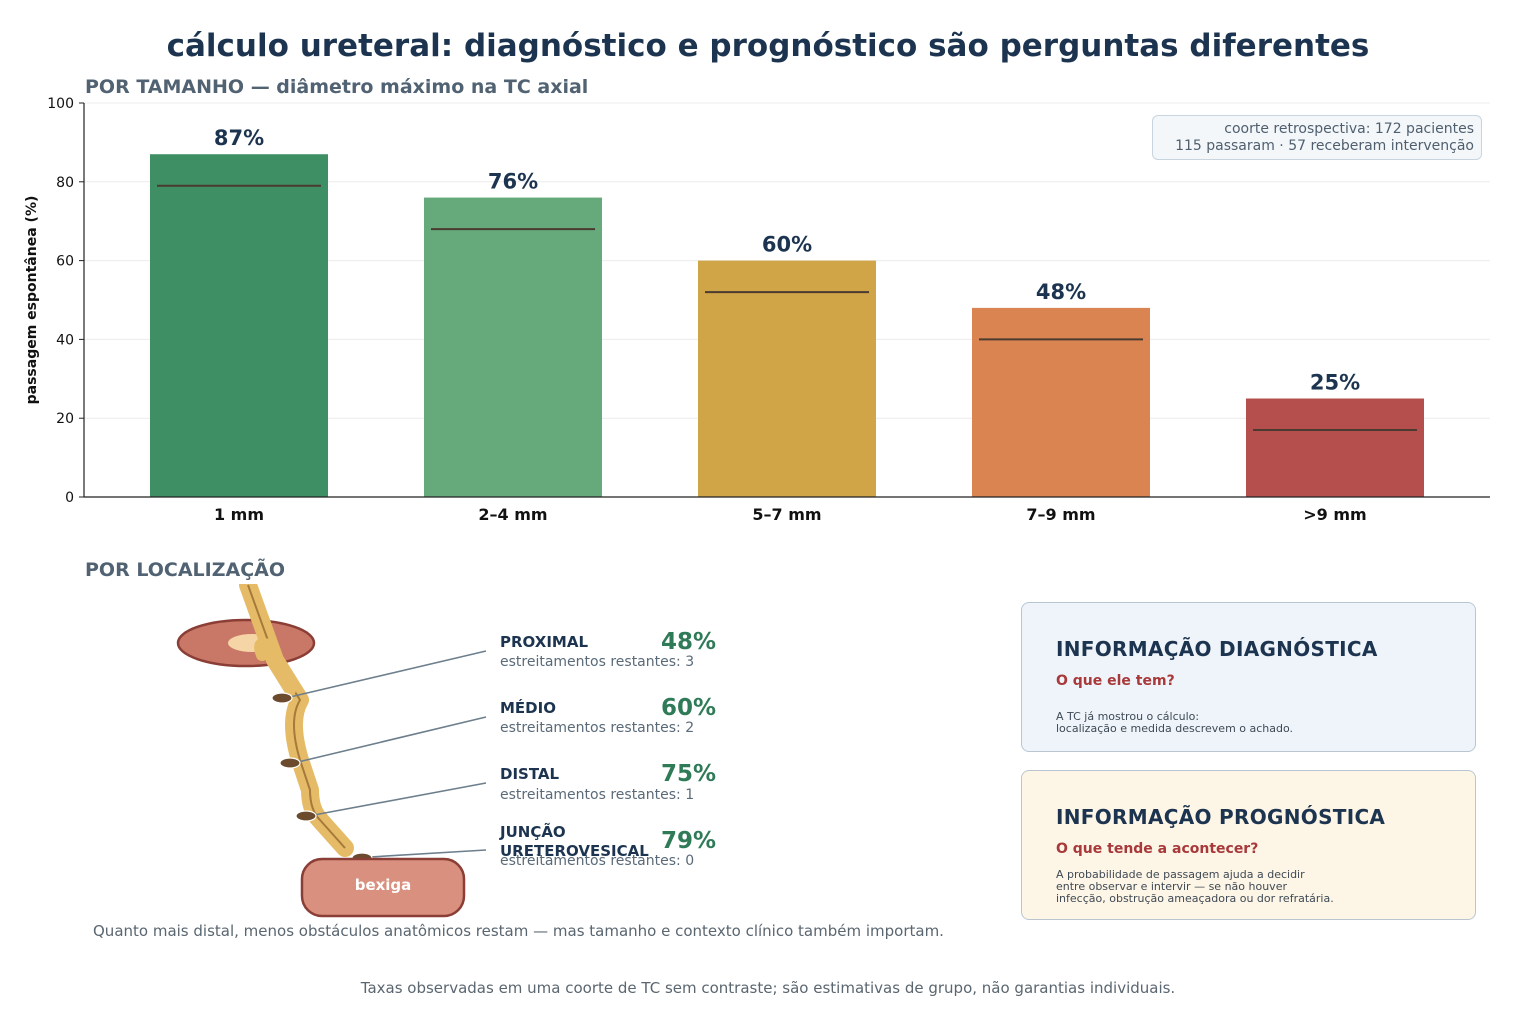 Image resolution: width=1536 pixels, height=1024 pixels. I want to click on location-name-juncao: JUNÇÃO URETEROVESICAL, so click(574, 841).